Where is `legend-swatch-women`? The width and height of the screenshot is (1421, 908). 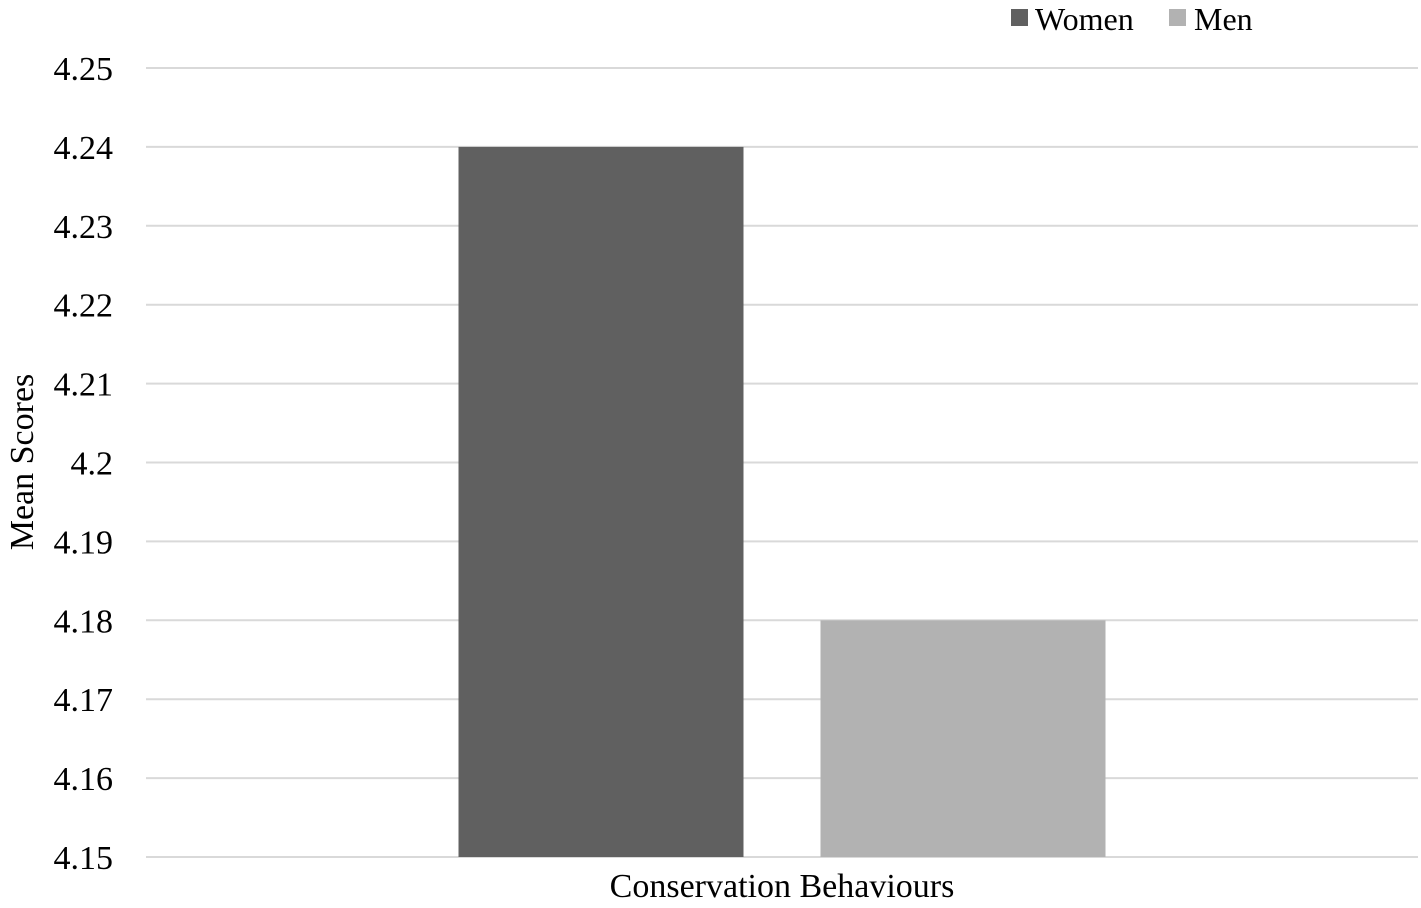
legend-swatch-women is located at coordinates (1019, 17).